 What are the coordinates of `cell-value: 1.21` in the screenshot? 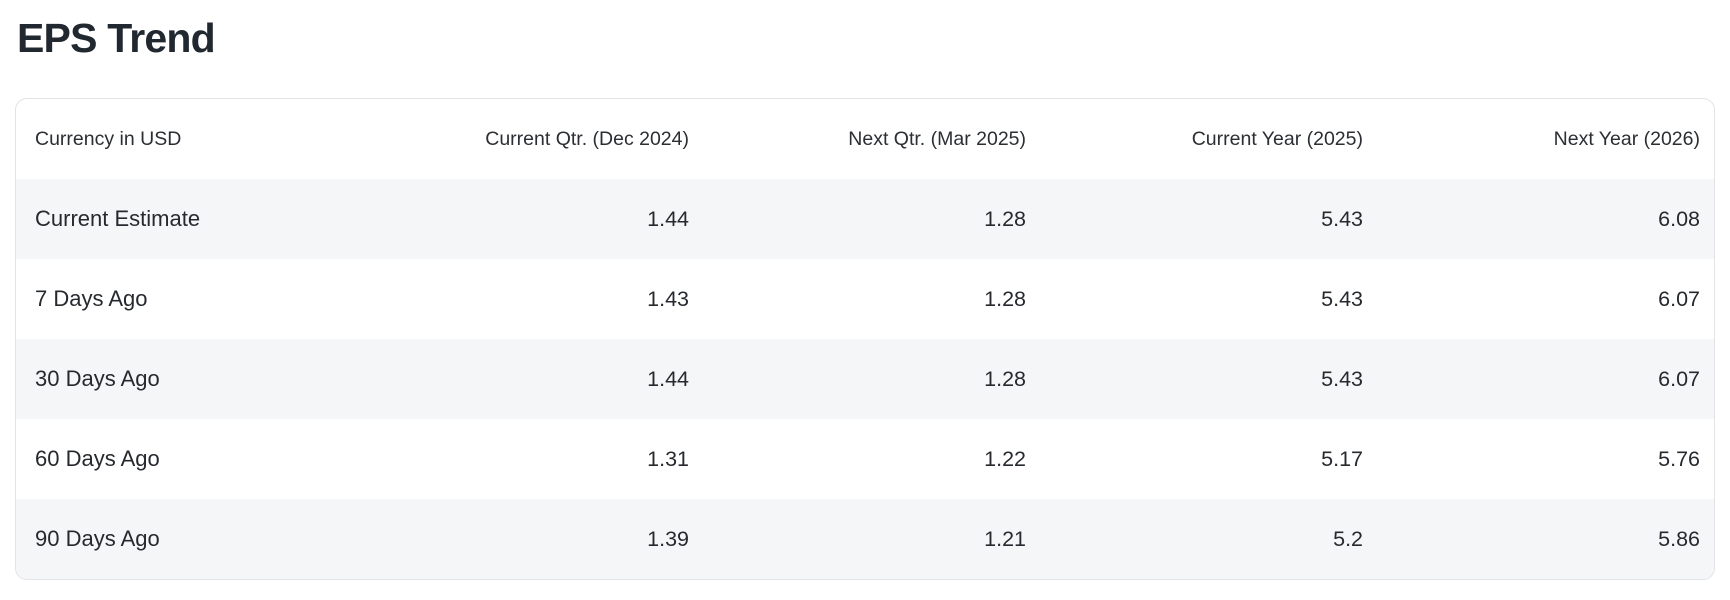 It's located at (1005, 538).